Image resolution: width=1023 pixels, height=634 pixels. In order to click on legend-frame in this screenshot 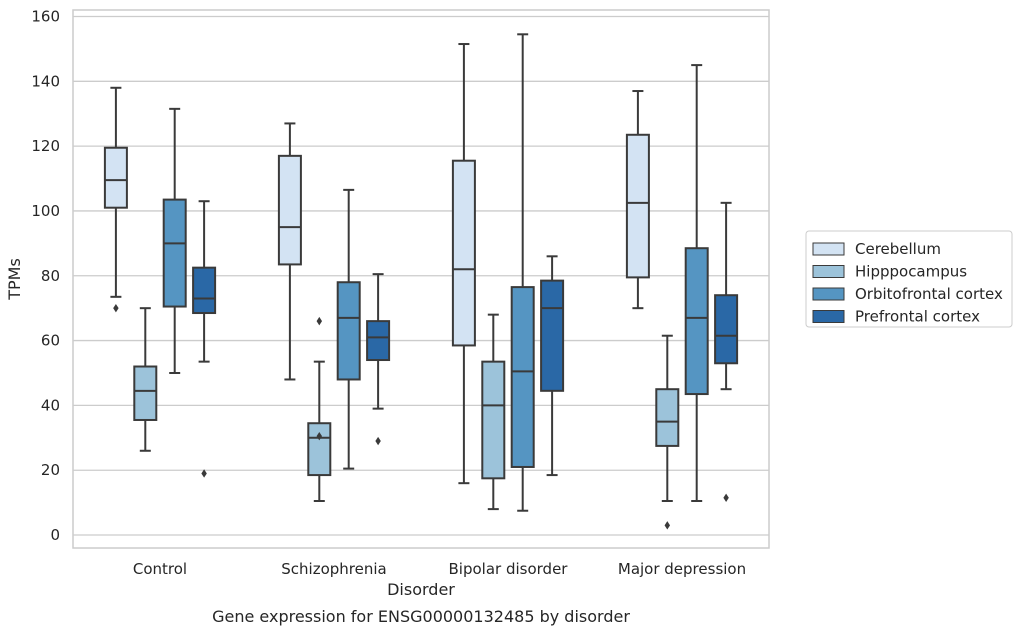, I will do `click(909, 279)`.